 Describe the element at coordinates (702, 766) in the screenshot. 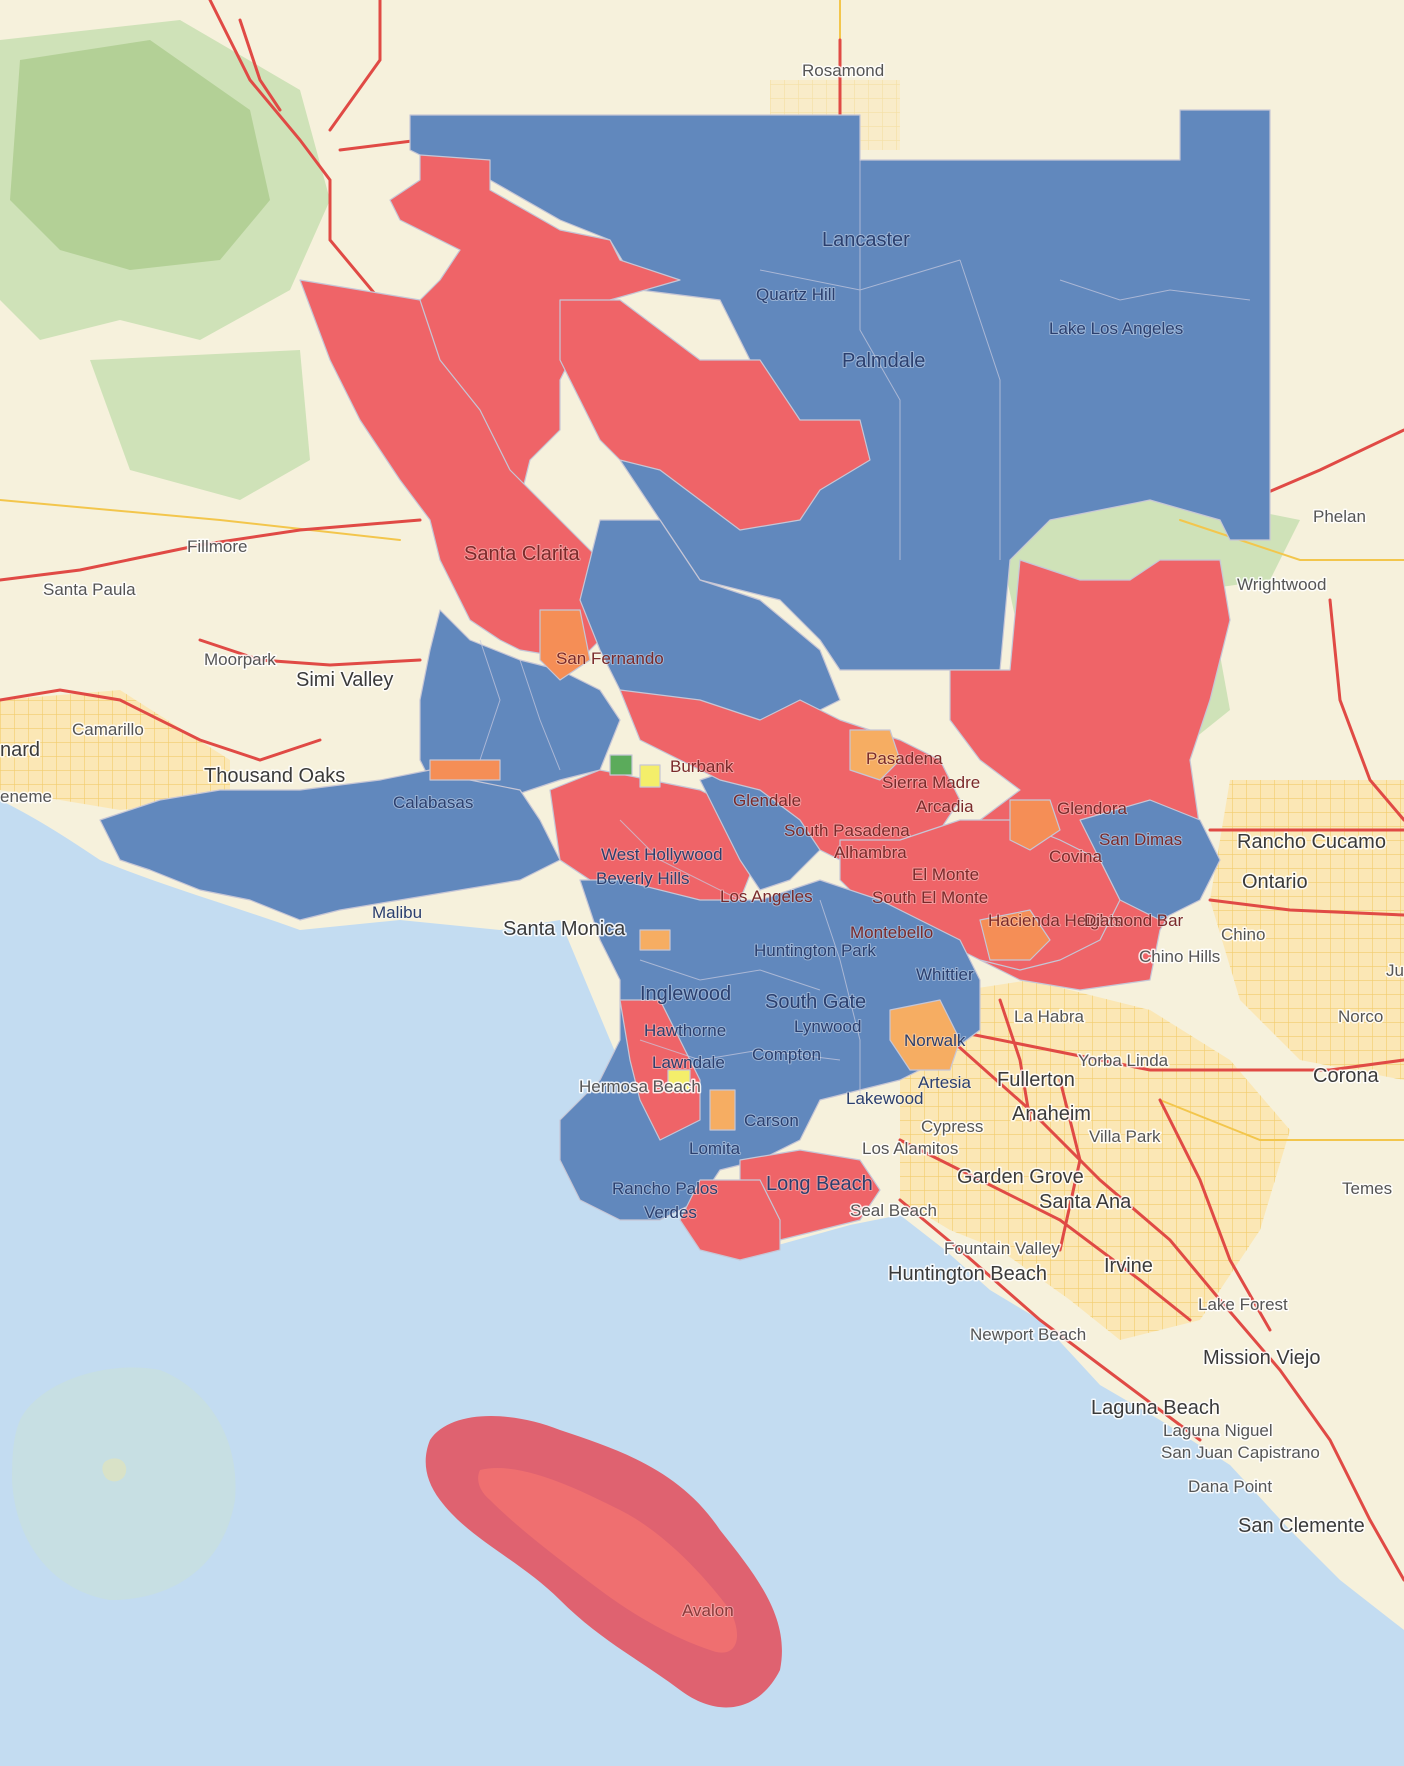

I see `label-burbank: Burbank` at that location.